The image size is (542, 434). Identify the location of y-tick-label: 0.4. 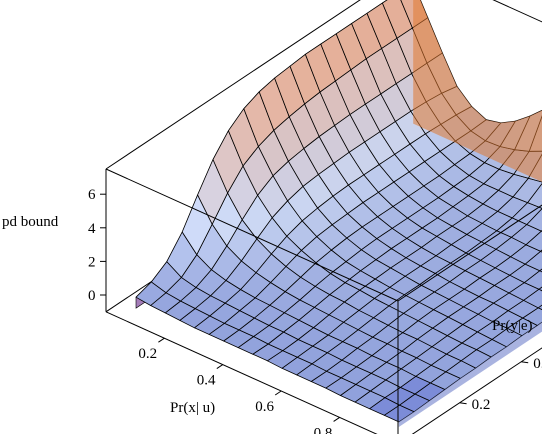
(537, 364).